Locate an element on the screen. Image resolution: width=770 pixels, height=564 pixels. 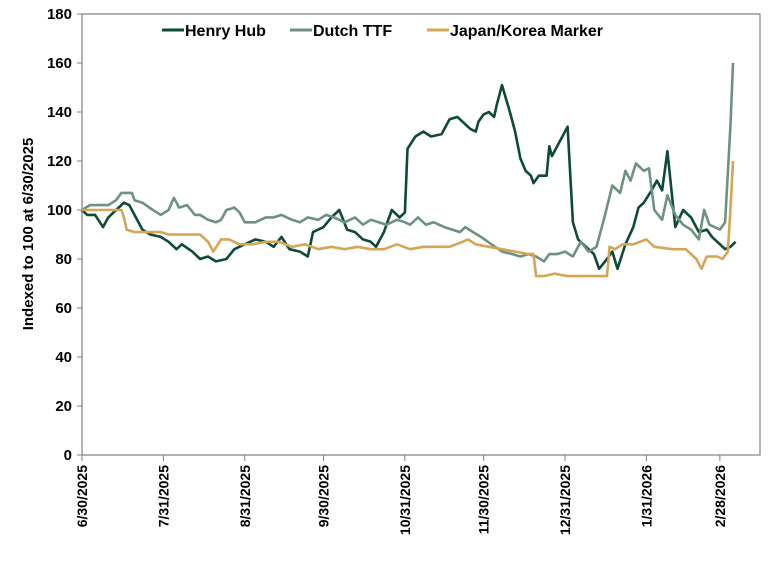
x-tick-label: 12/31/2025 is located at coordinates (565, 500).